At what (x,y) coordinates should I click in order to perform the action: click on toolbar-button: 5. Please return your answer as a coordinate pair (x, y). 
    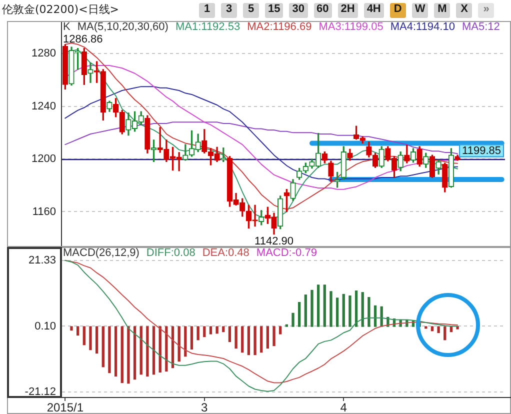
    Looking at the image, I should click on (251, 10).